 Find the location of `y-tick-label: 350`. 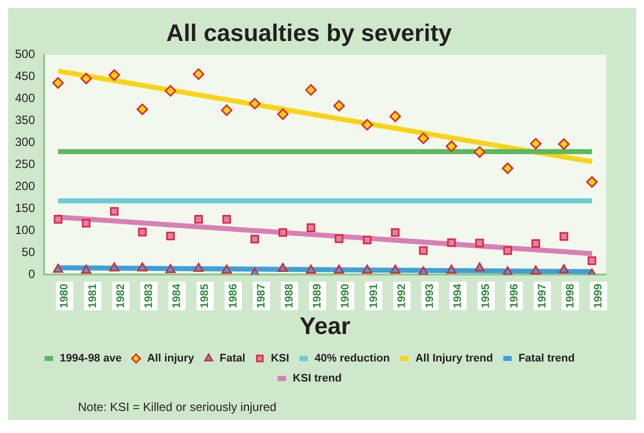

y-tick-label: 350 is located at coordinates (25, 120).